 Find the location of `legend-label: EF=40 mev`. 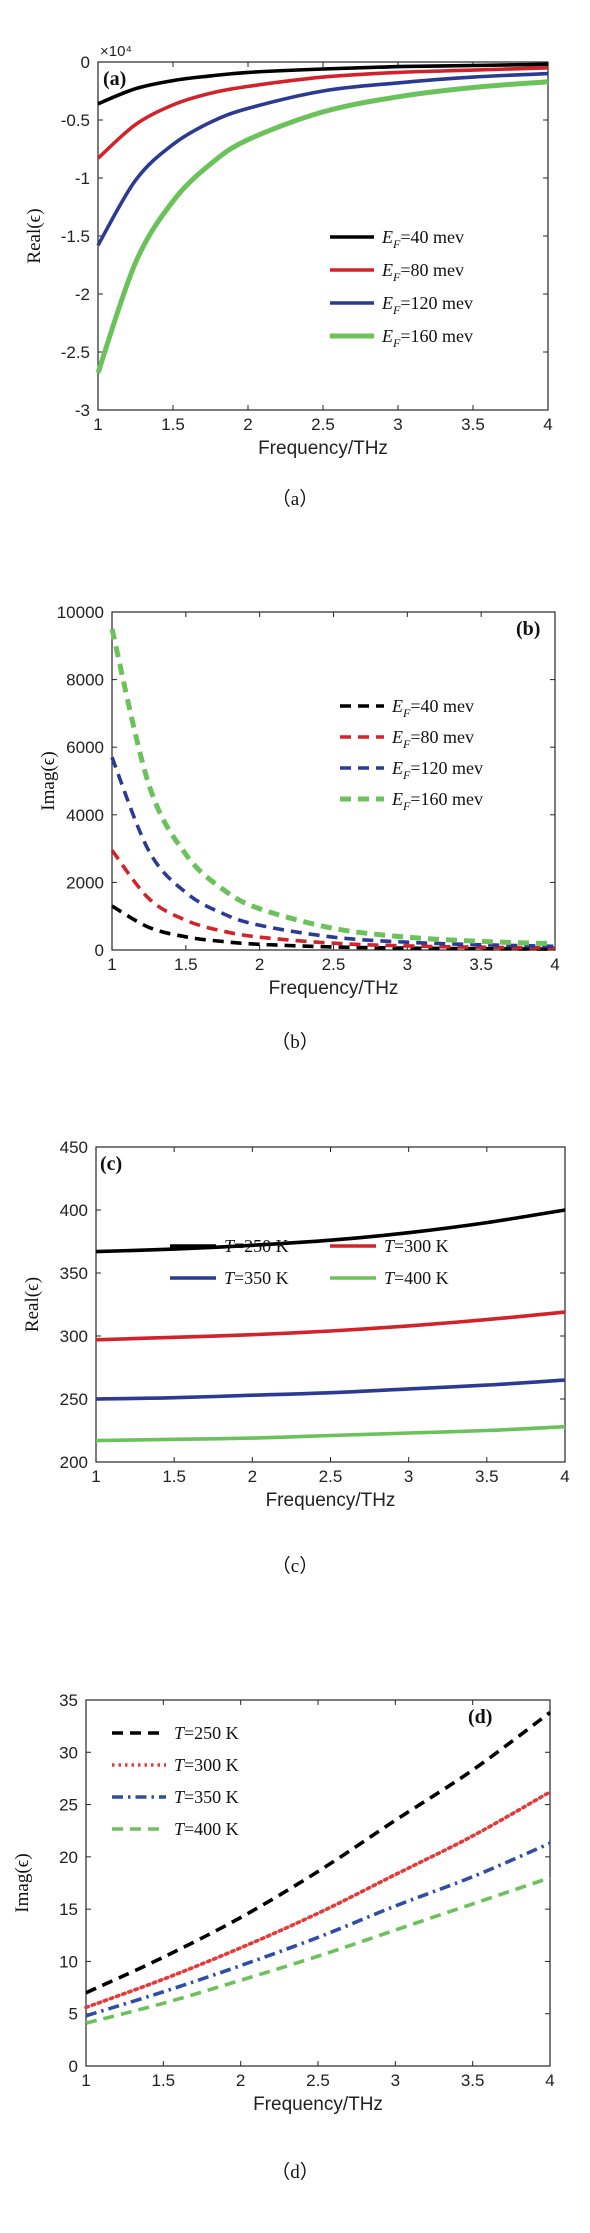

legend-label: EF=40 mev is located at coordinates (422, 239).